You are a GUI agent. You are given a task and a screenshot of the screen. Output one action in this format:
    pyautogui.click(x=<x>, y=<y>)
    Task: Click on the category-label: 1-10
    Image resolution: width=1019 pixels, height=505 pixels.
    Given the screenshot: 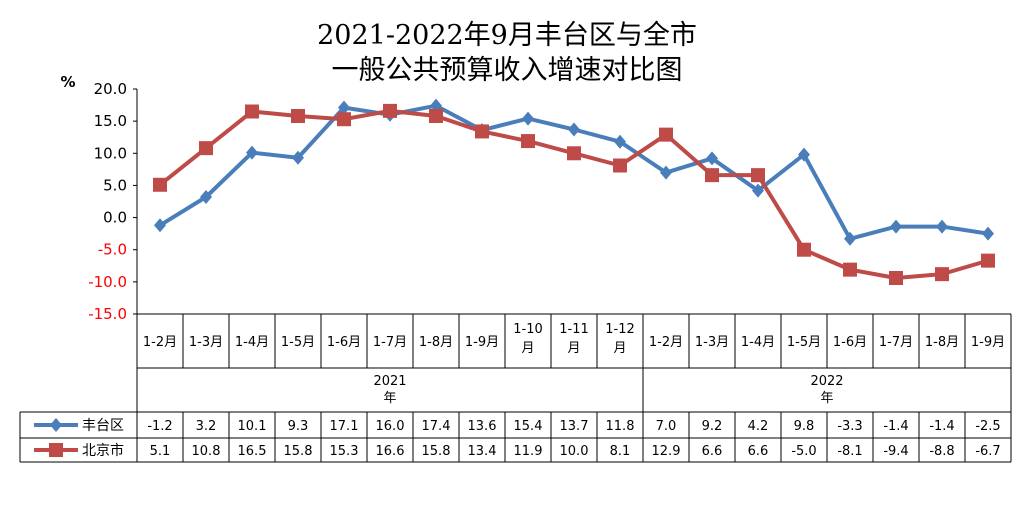 What is the action you would take?
    pyautogui.click(x=528, y=329)
    